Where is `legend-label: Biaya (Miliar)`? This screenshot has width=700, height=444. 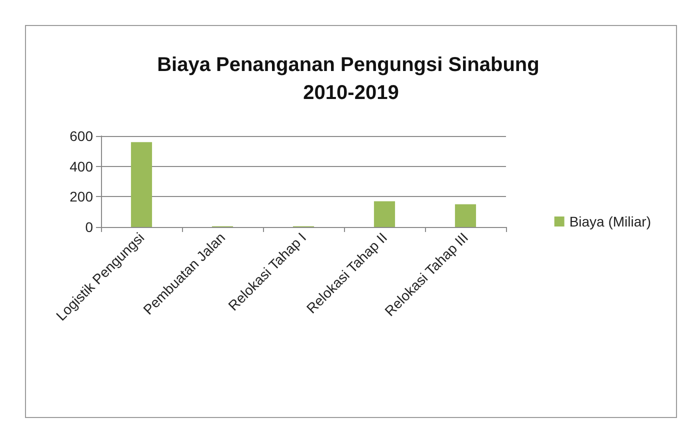 legend-label: Biaya (Miliar) is located at coordinates (610, 222).